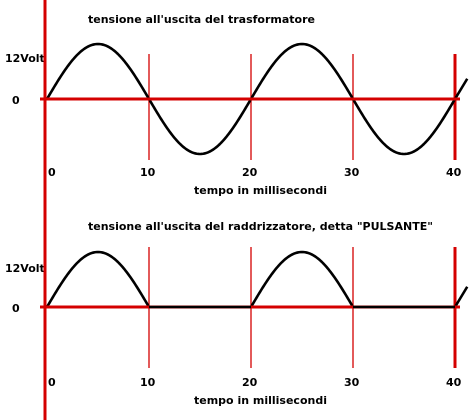 The image size is (474, 420). What do you see at coordinates (148, 382) in the screenshot?
I see `chart2-xtick-10: 10` at bounding box center [148, 382].